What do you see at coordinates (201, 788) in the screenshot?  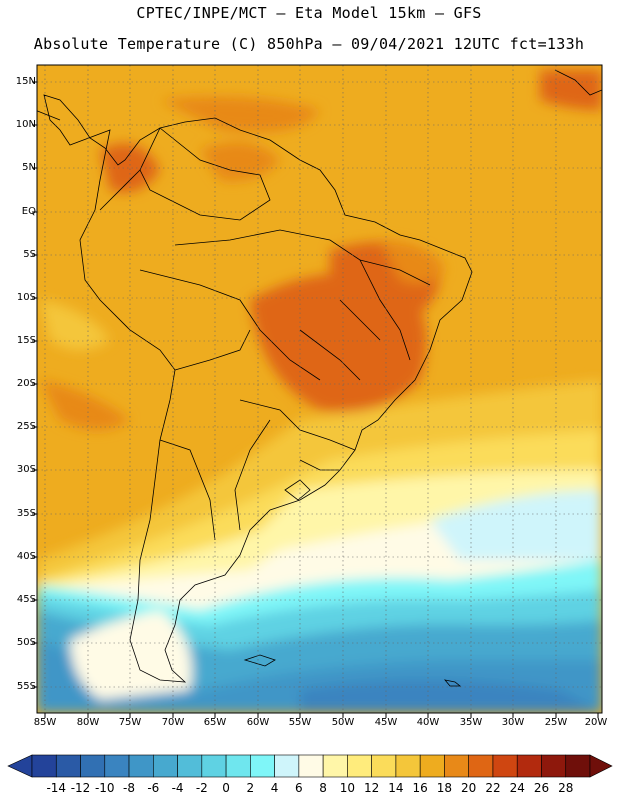 I see `colorbar-label: -2` at bounding box center [201, 788].